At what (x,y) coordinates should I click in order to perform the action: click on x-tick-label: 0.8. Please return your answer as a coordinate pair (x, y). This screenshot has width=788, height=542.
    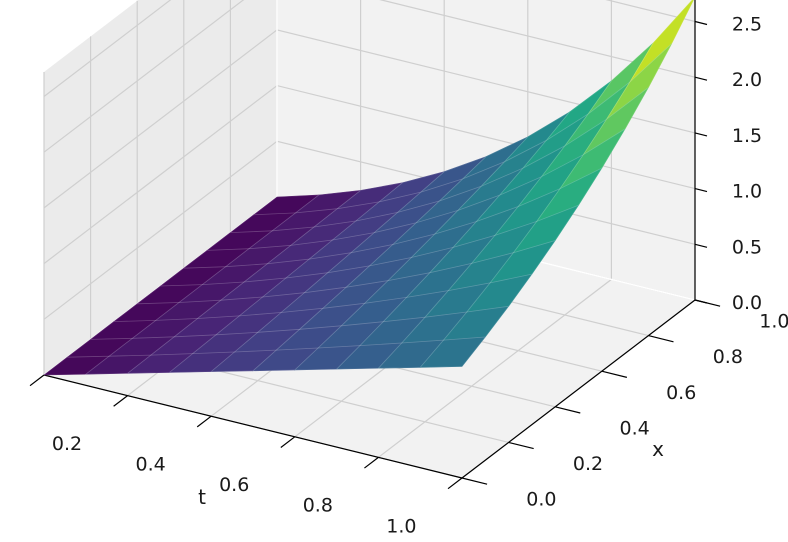
    Looking at the image, I should click on (728, 357).